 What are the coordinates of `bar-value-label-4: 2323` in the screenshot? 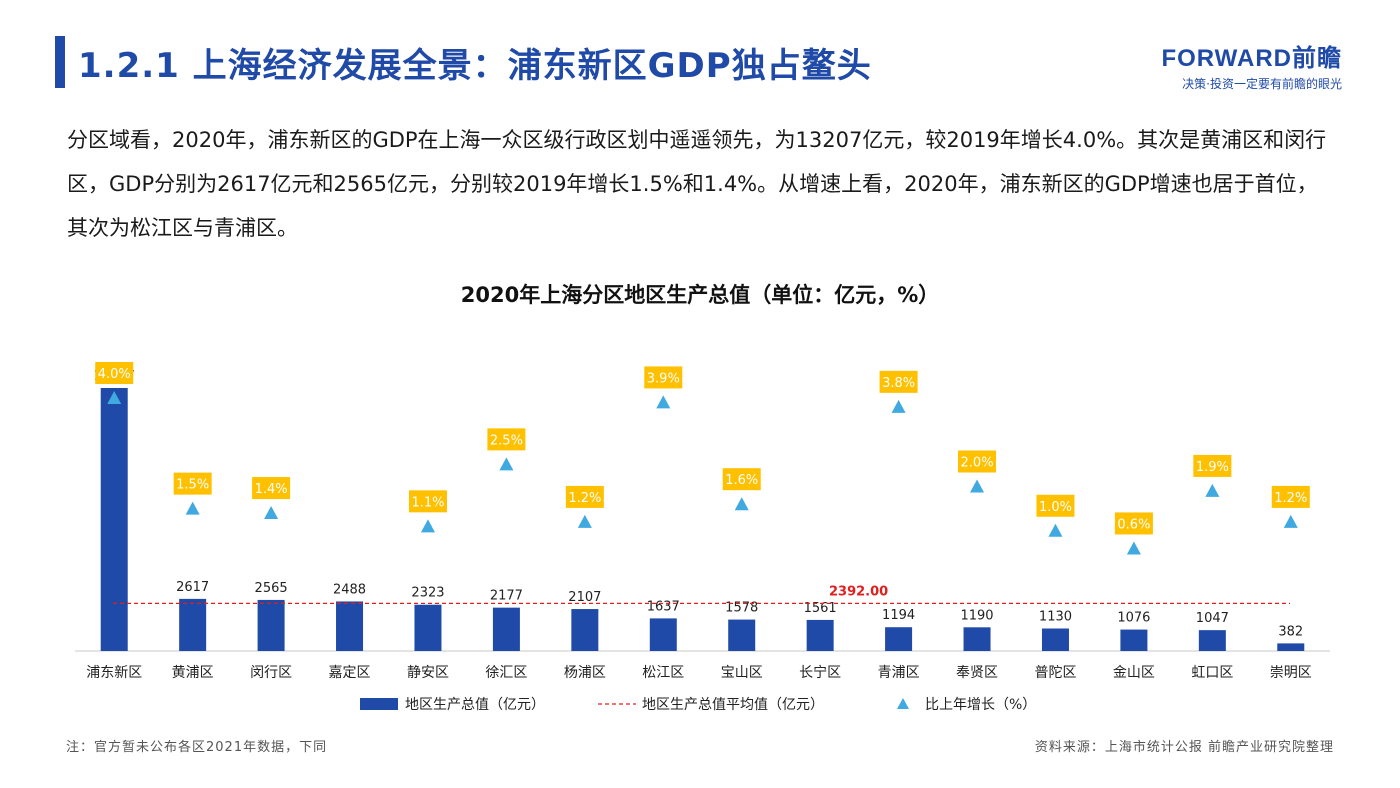 It's located at (427, 593).